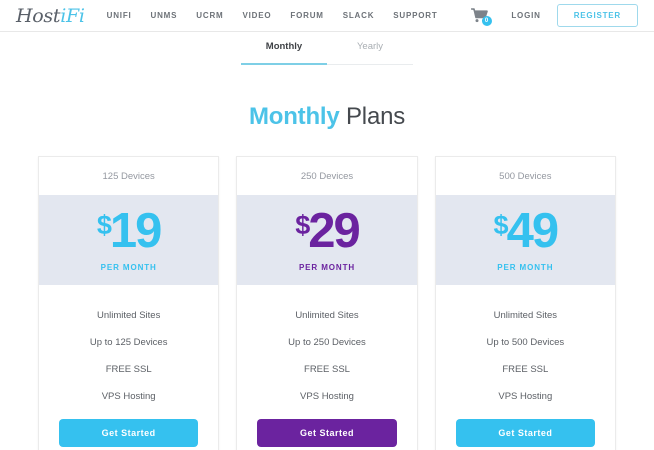 This screenshot has width=654, height=450. I want to click on header-actions: LOGIN REGISTER, so click(574, 15).